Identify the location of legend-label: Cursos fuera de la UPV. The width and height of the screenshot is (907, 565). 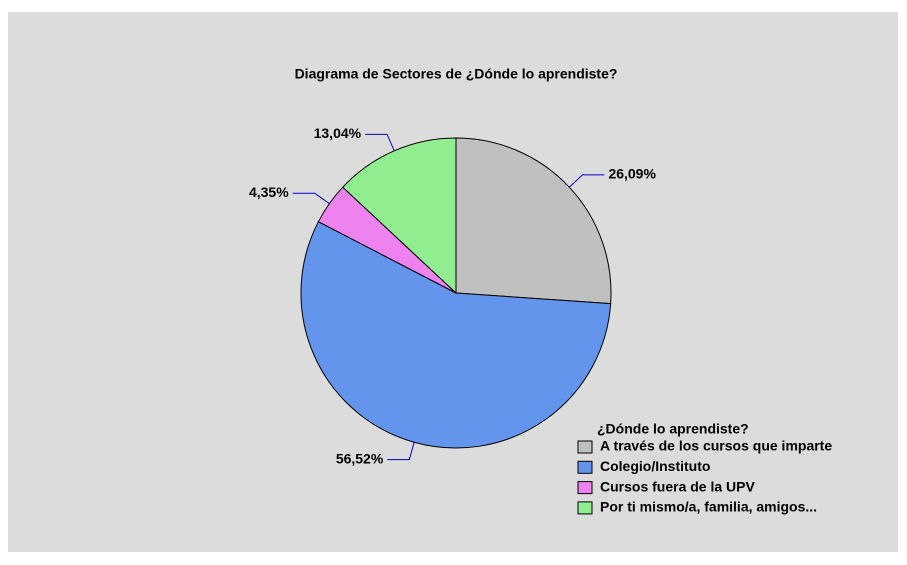
(677, 486).